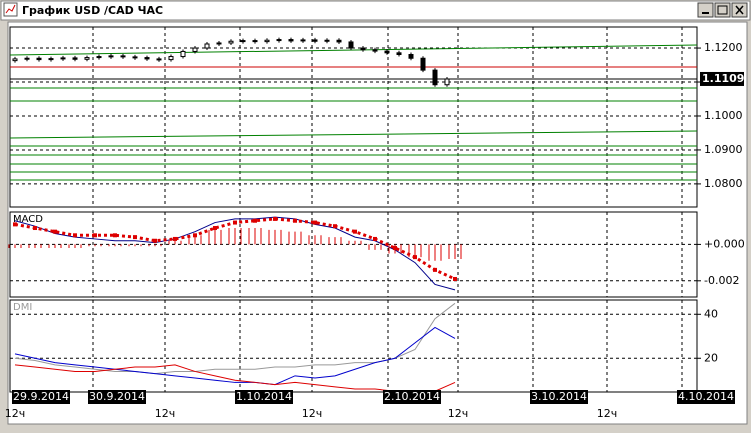 The width and height of the screenshot is (751, 433). I want to click on y-tick-label: 1.1200, so click(723, 47).